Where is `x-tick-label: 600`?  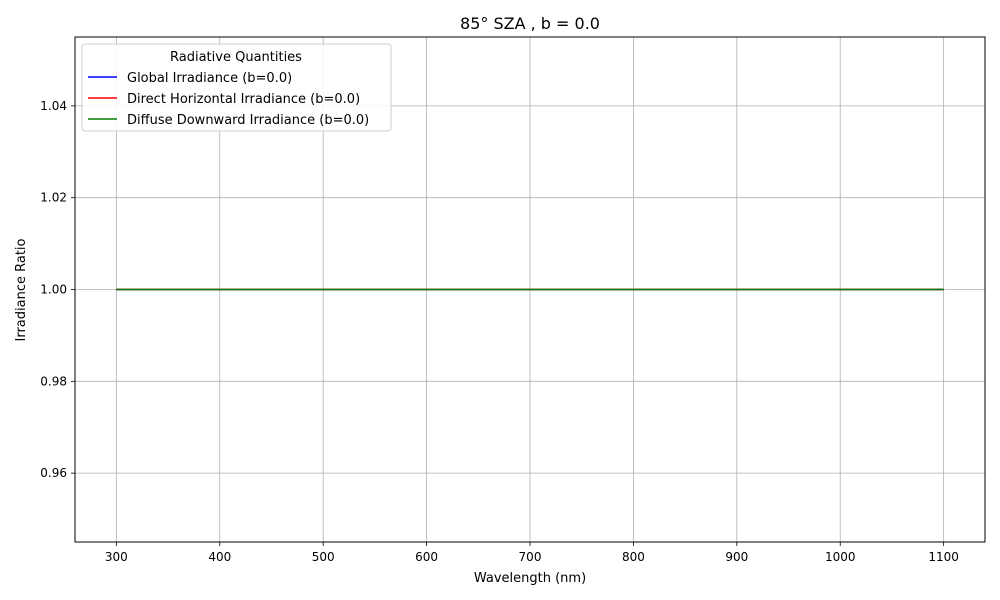
x-tick-label: 600 is located at coordinates (426, 557).